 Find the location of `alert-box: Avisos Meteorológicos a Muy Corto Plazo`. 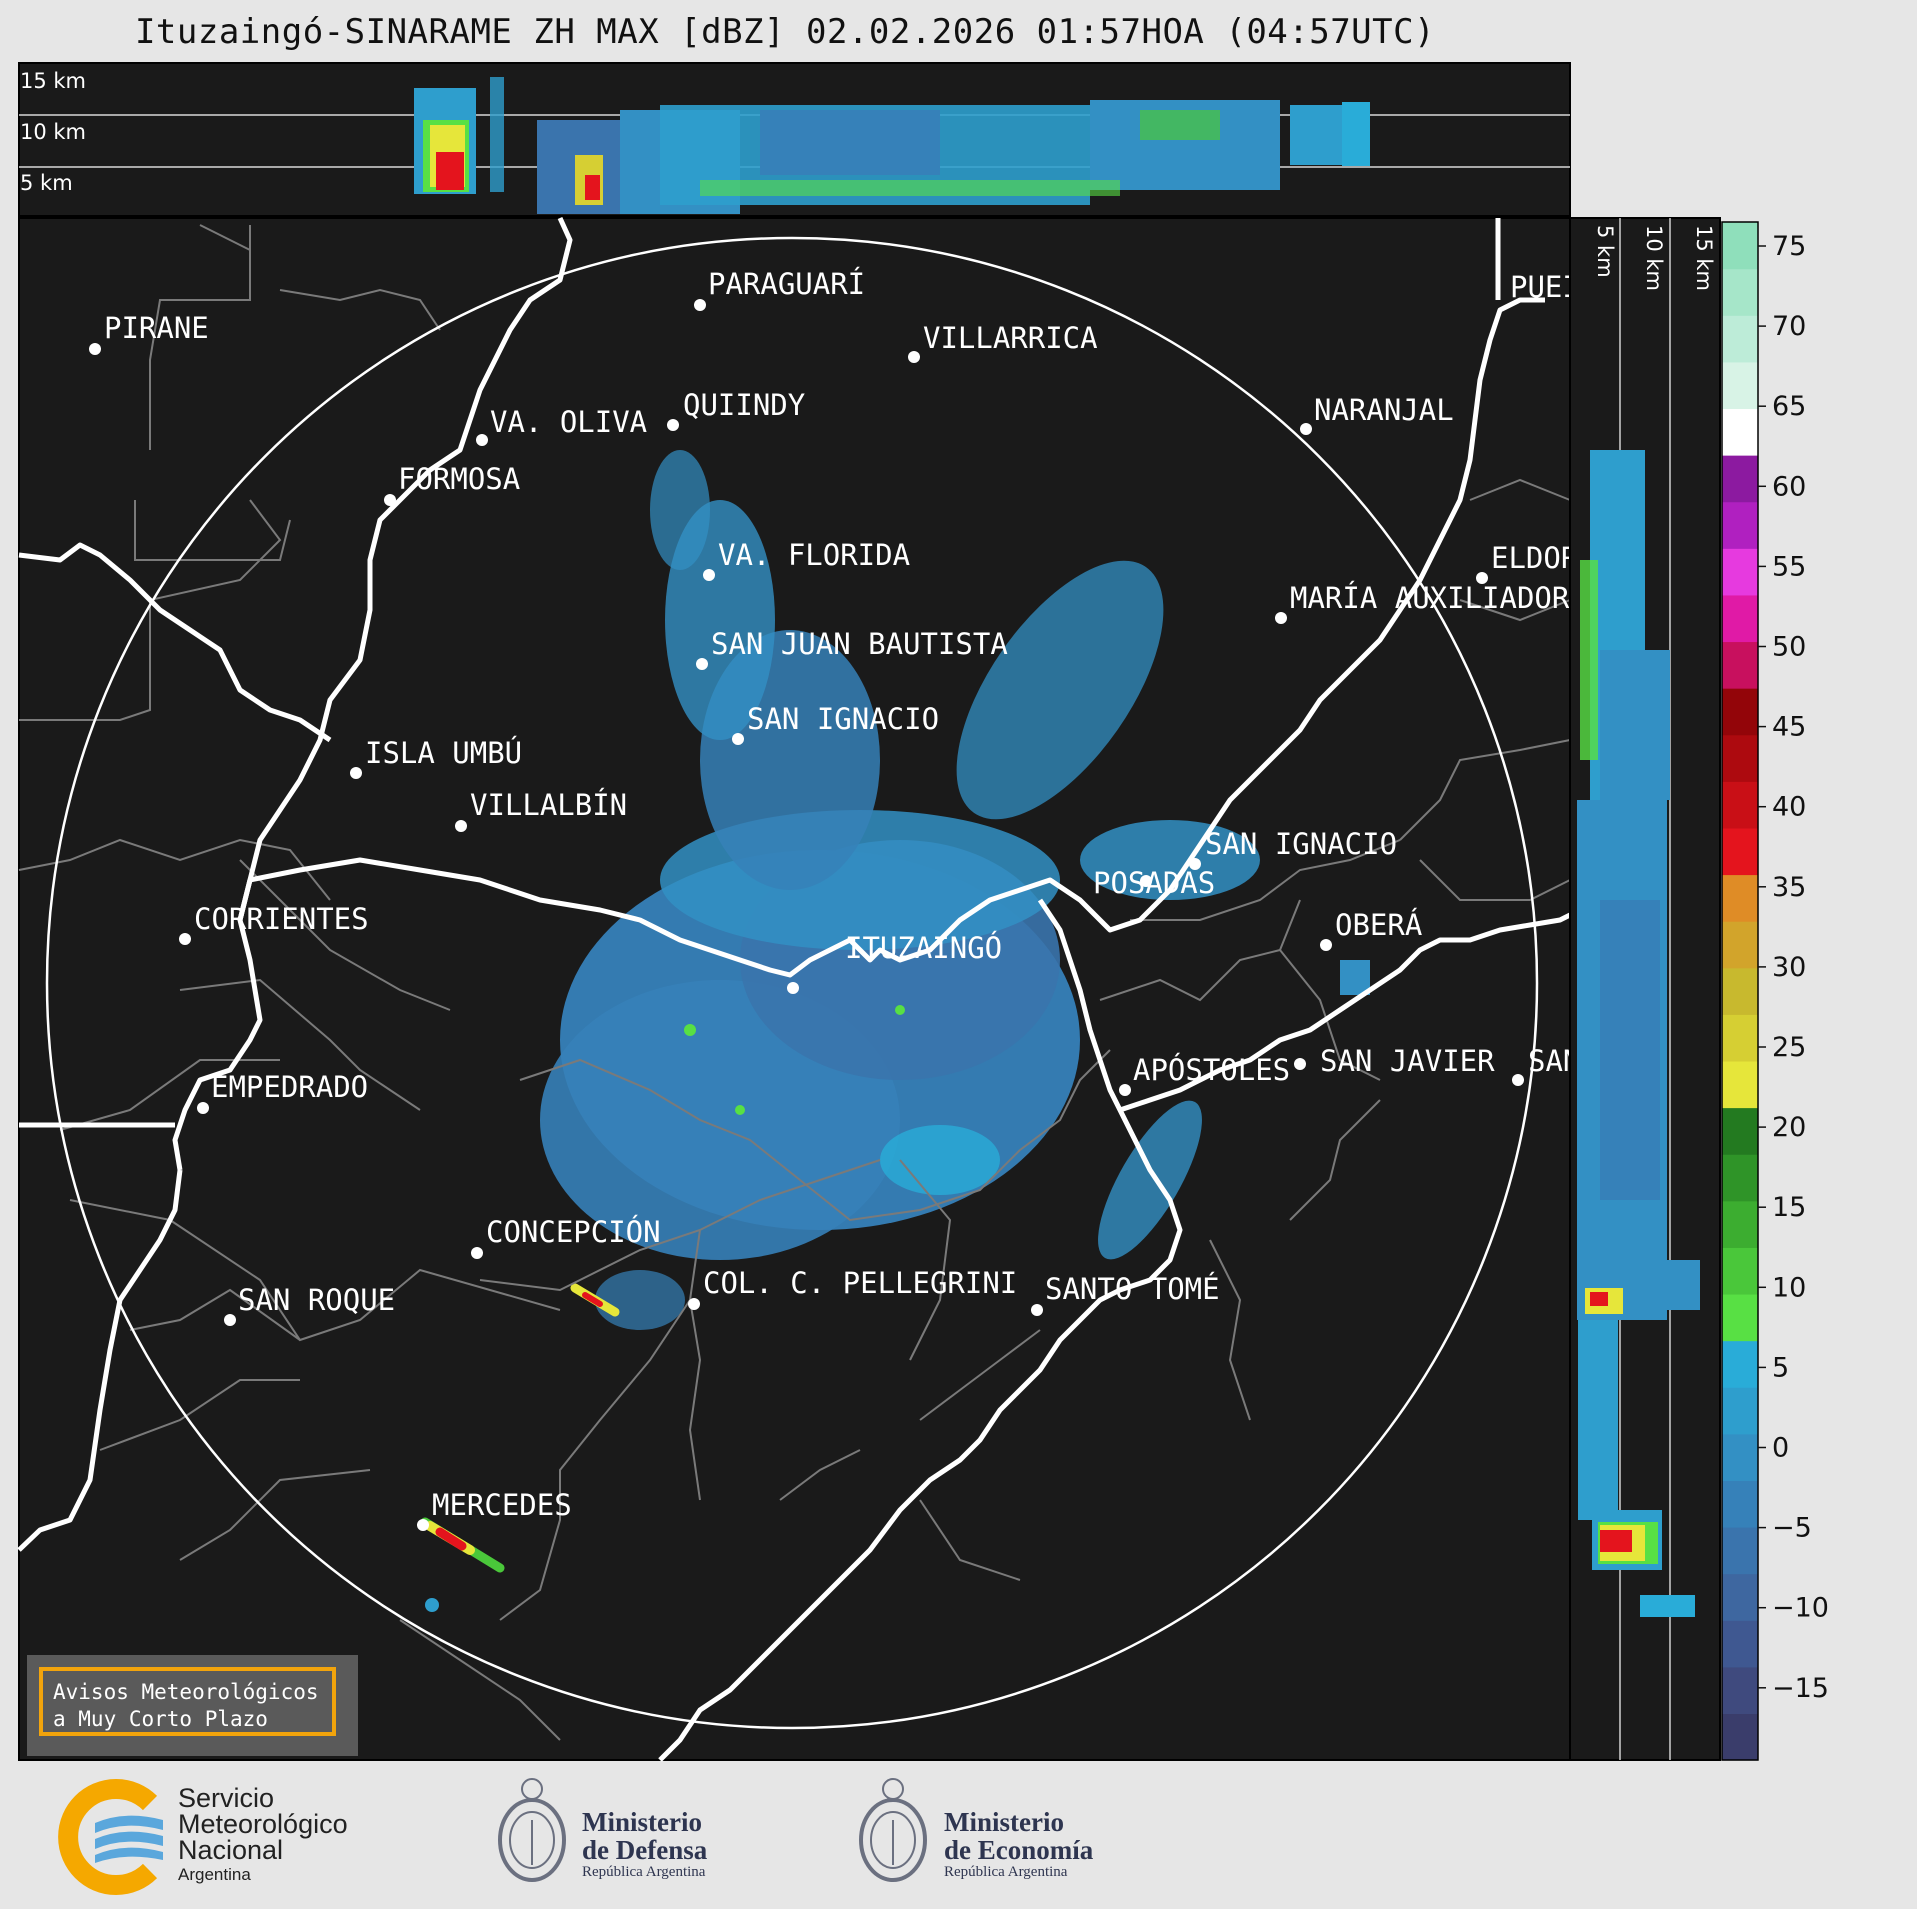

alert-box: Avisos Meteorológicos a Muy Corto Plazo is located at coordinates (187, 1701).